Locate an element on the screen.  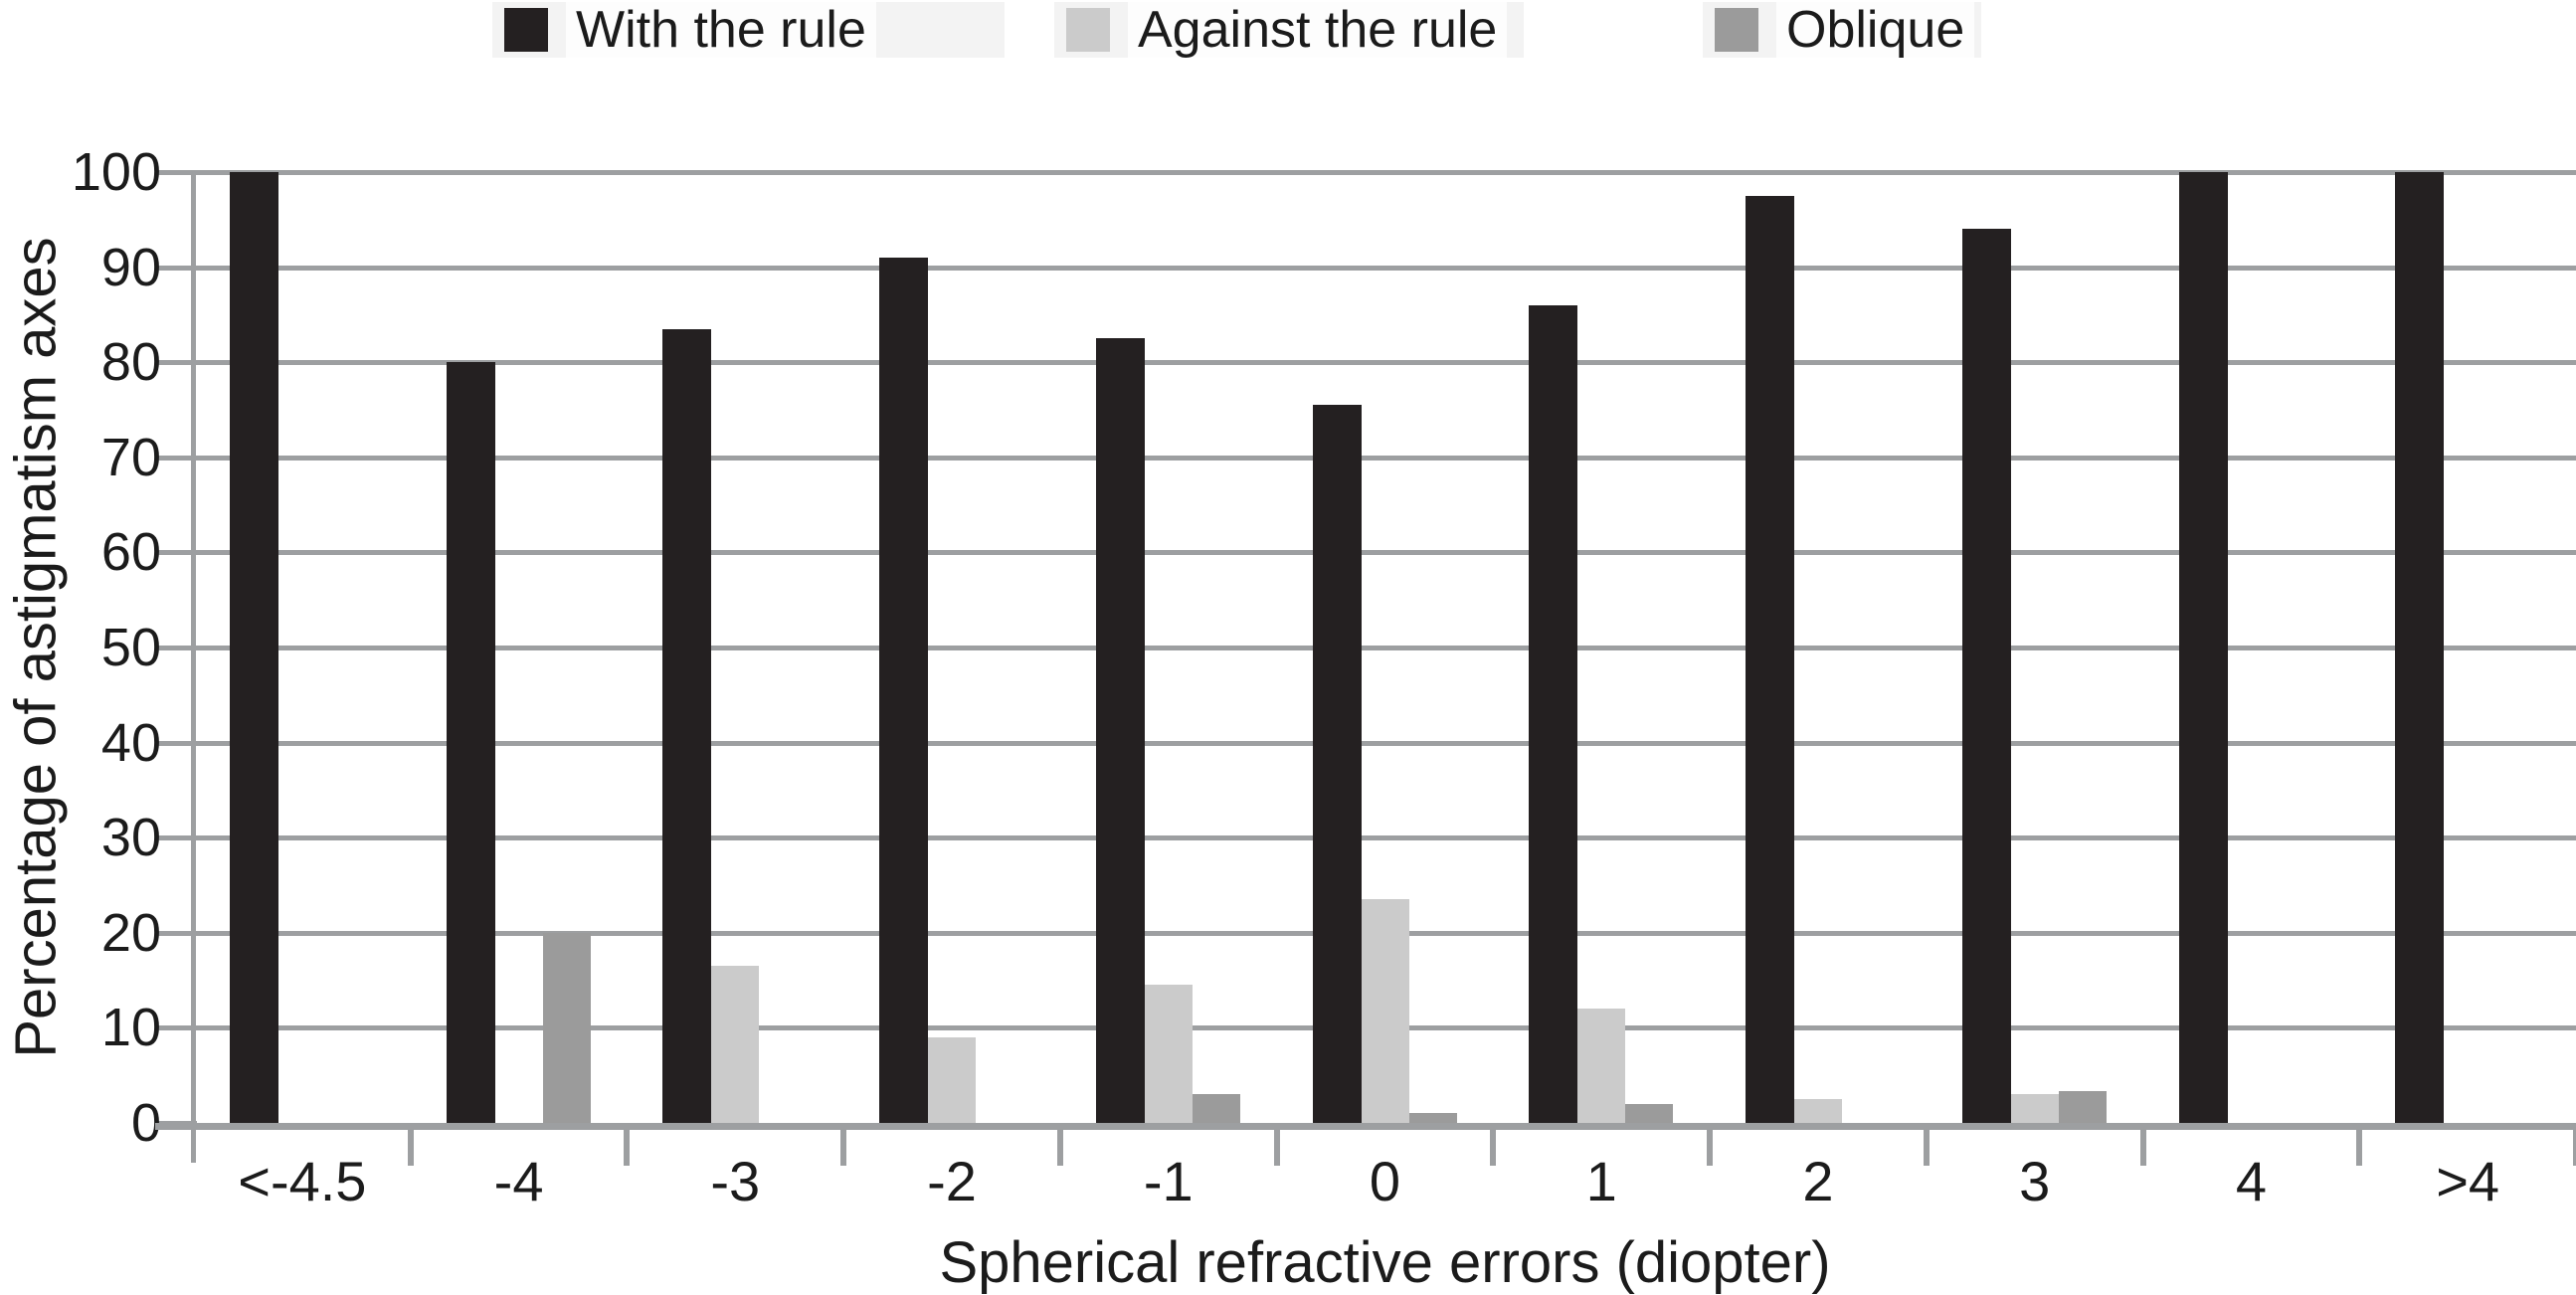
y-tick-label-60: 60 is located at coordinates (130, 552).